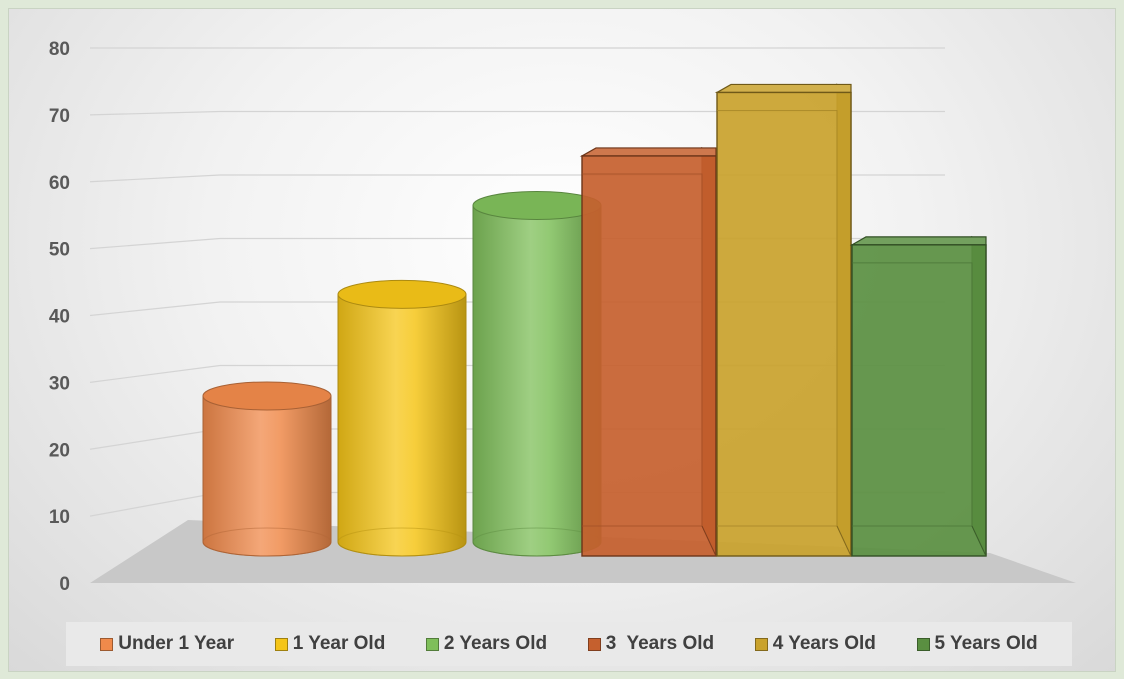 The width and height of the screenshot is (1124, 679). I want to click on y-tick-label: 50, so click(59, 250).